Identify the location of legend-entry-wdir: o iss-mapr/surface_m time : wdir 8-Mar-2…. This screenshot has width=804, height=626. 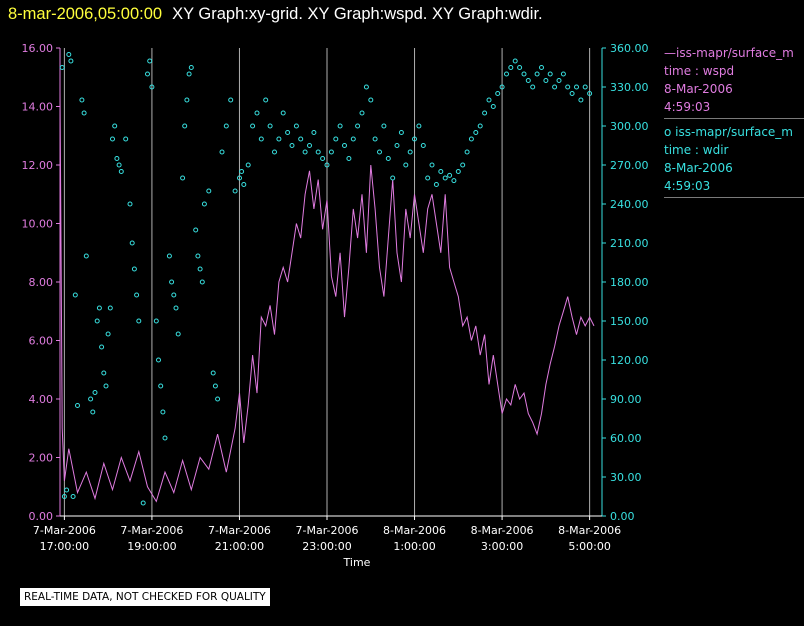
(734, 159).